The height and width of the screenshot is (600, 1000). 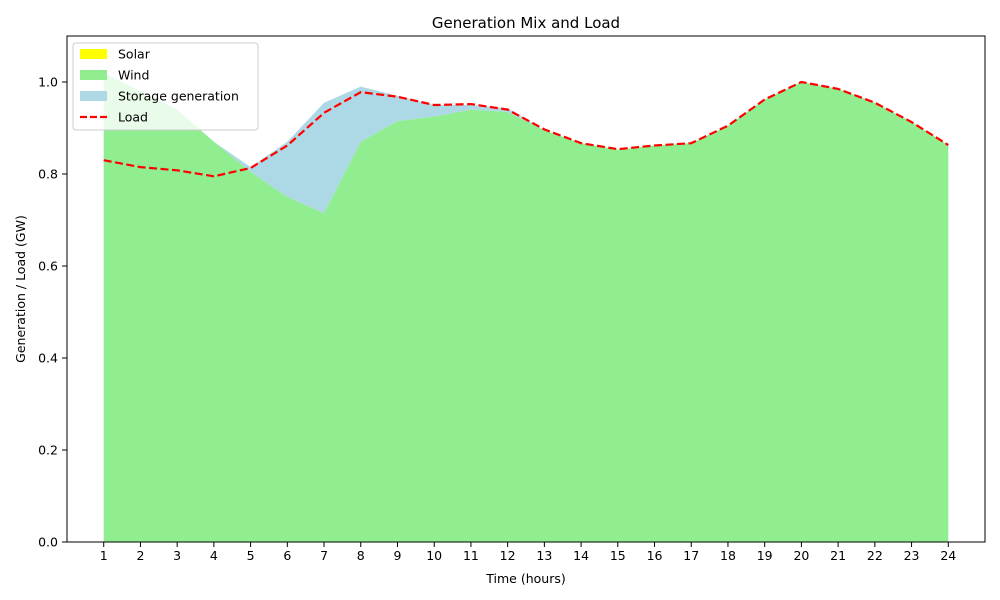 I want to click on x-tick-label: 7, so click(x=324, y=555).